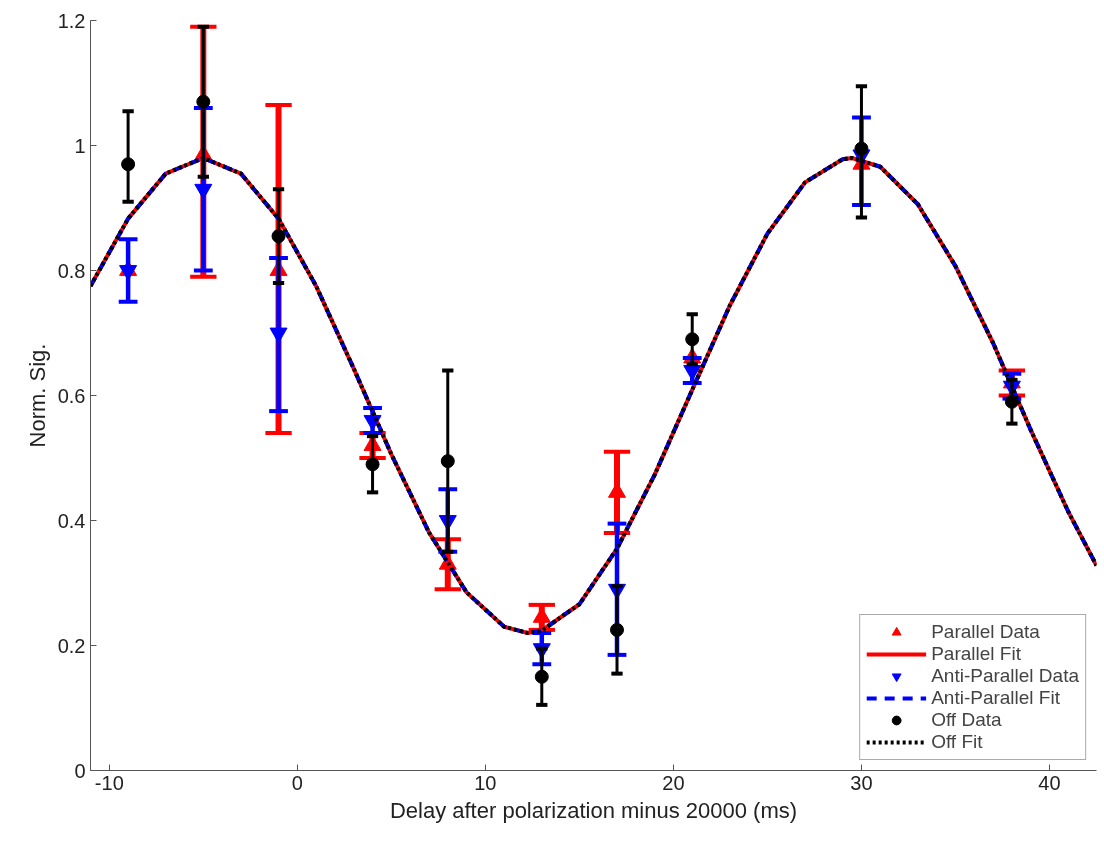 Image resolution: width=1104 pixels, height=856 pixels. I want to click on y-tick-label: 0.6, so click(71, 395).